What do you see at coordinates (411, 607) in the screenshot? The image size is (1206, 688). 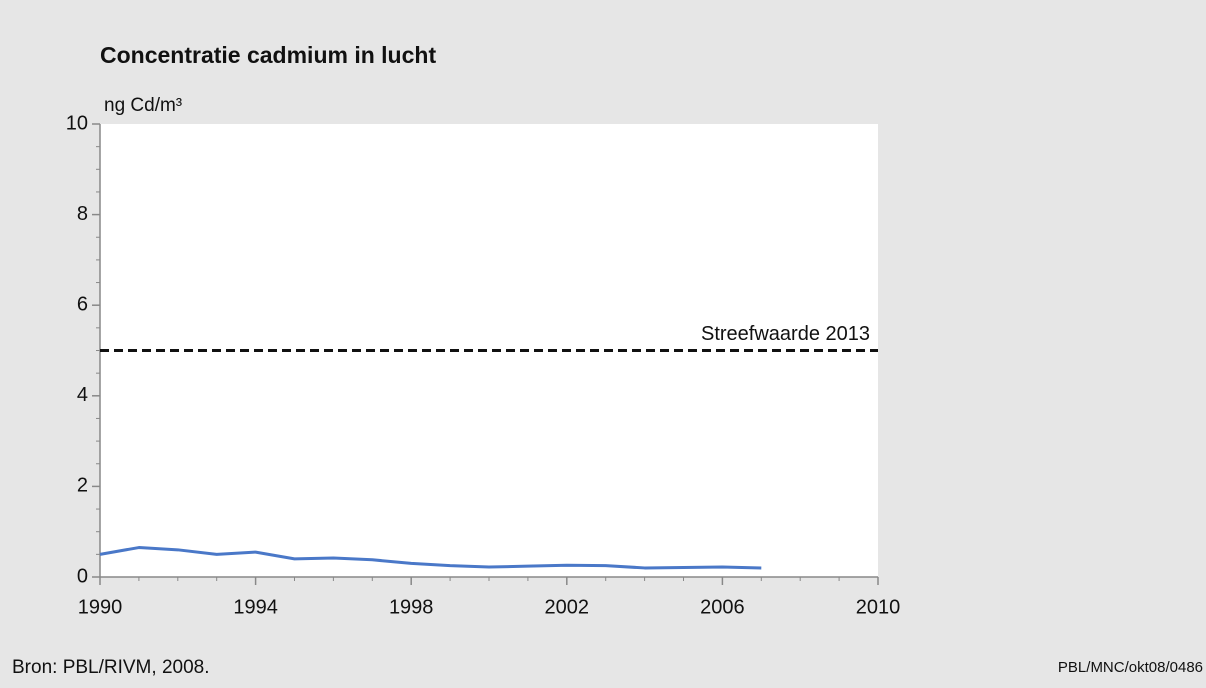 I see `x-tick-label: 1998` at bounding box center [411, 607].